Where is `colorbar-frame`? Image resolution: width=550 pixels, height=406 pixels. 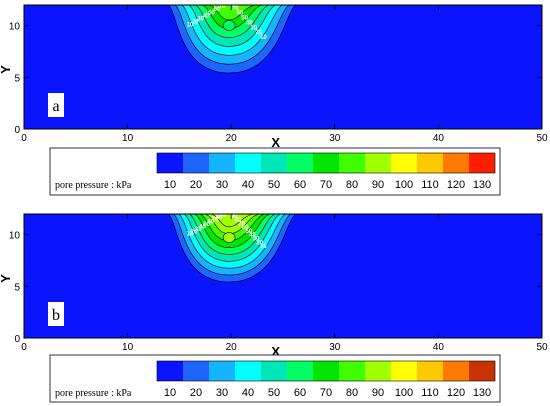
colorbar-frame is located at coordinates (326, 163).